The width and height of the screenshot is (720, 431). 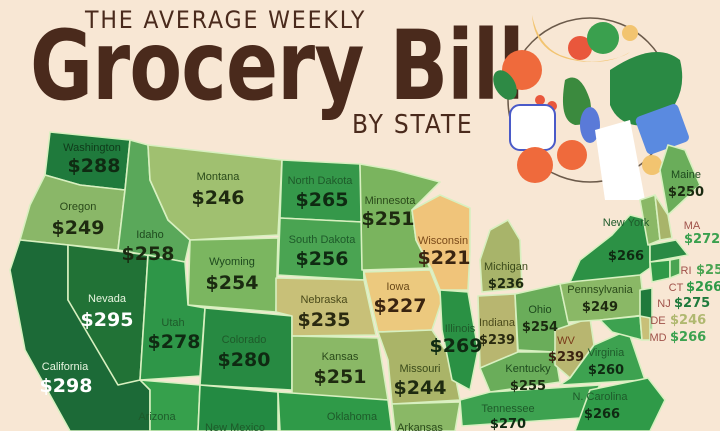 What do you see at coordinates (218, 198) in the screenshot?
I see `value-montana: $246` at bounding box center [218, 198].